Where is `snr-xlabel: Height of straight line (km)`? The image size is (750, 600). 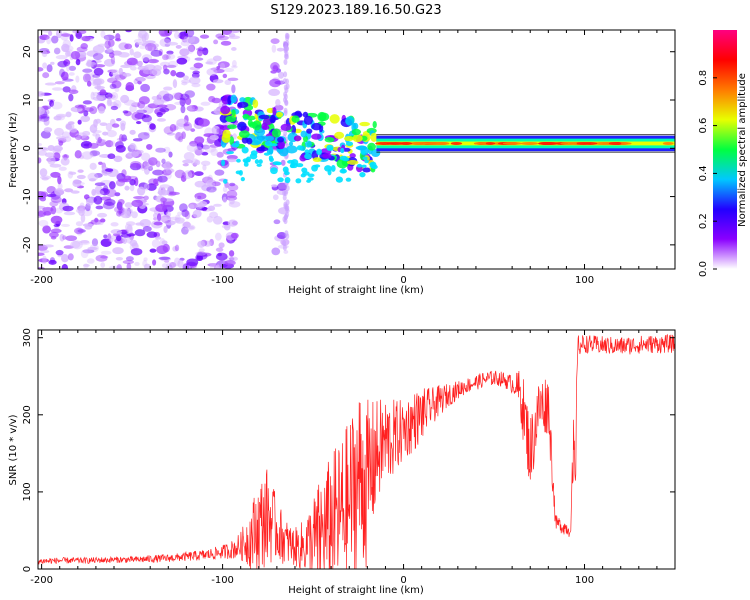 snr-xlabel: Height of straight line (km) is located at coordinates (356, 590).